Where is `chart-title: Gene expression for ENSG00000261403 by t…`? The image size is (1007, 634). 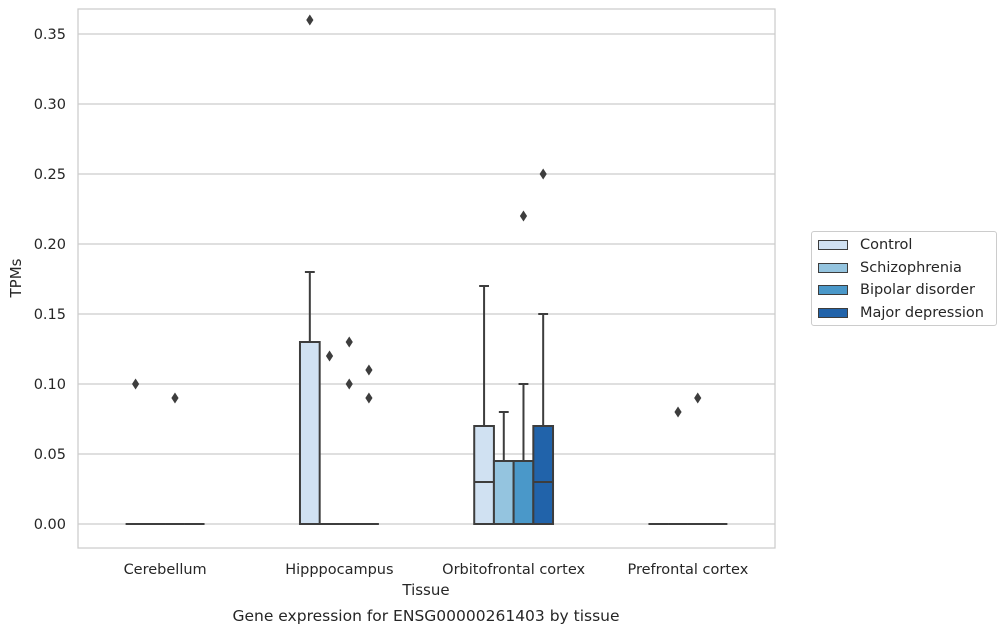 chart-title: Gene expression for ENSG00000261403 by t… is located at coordinates (425, 616).